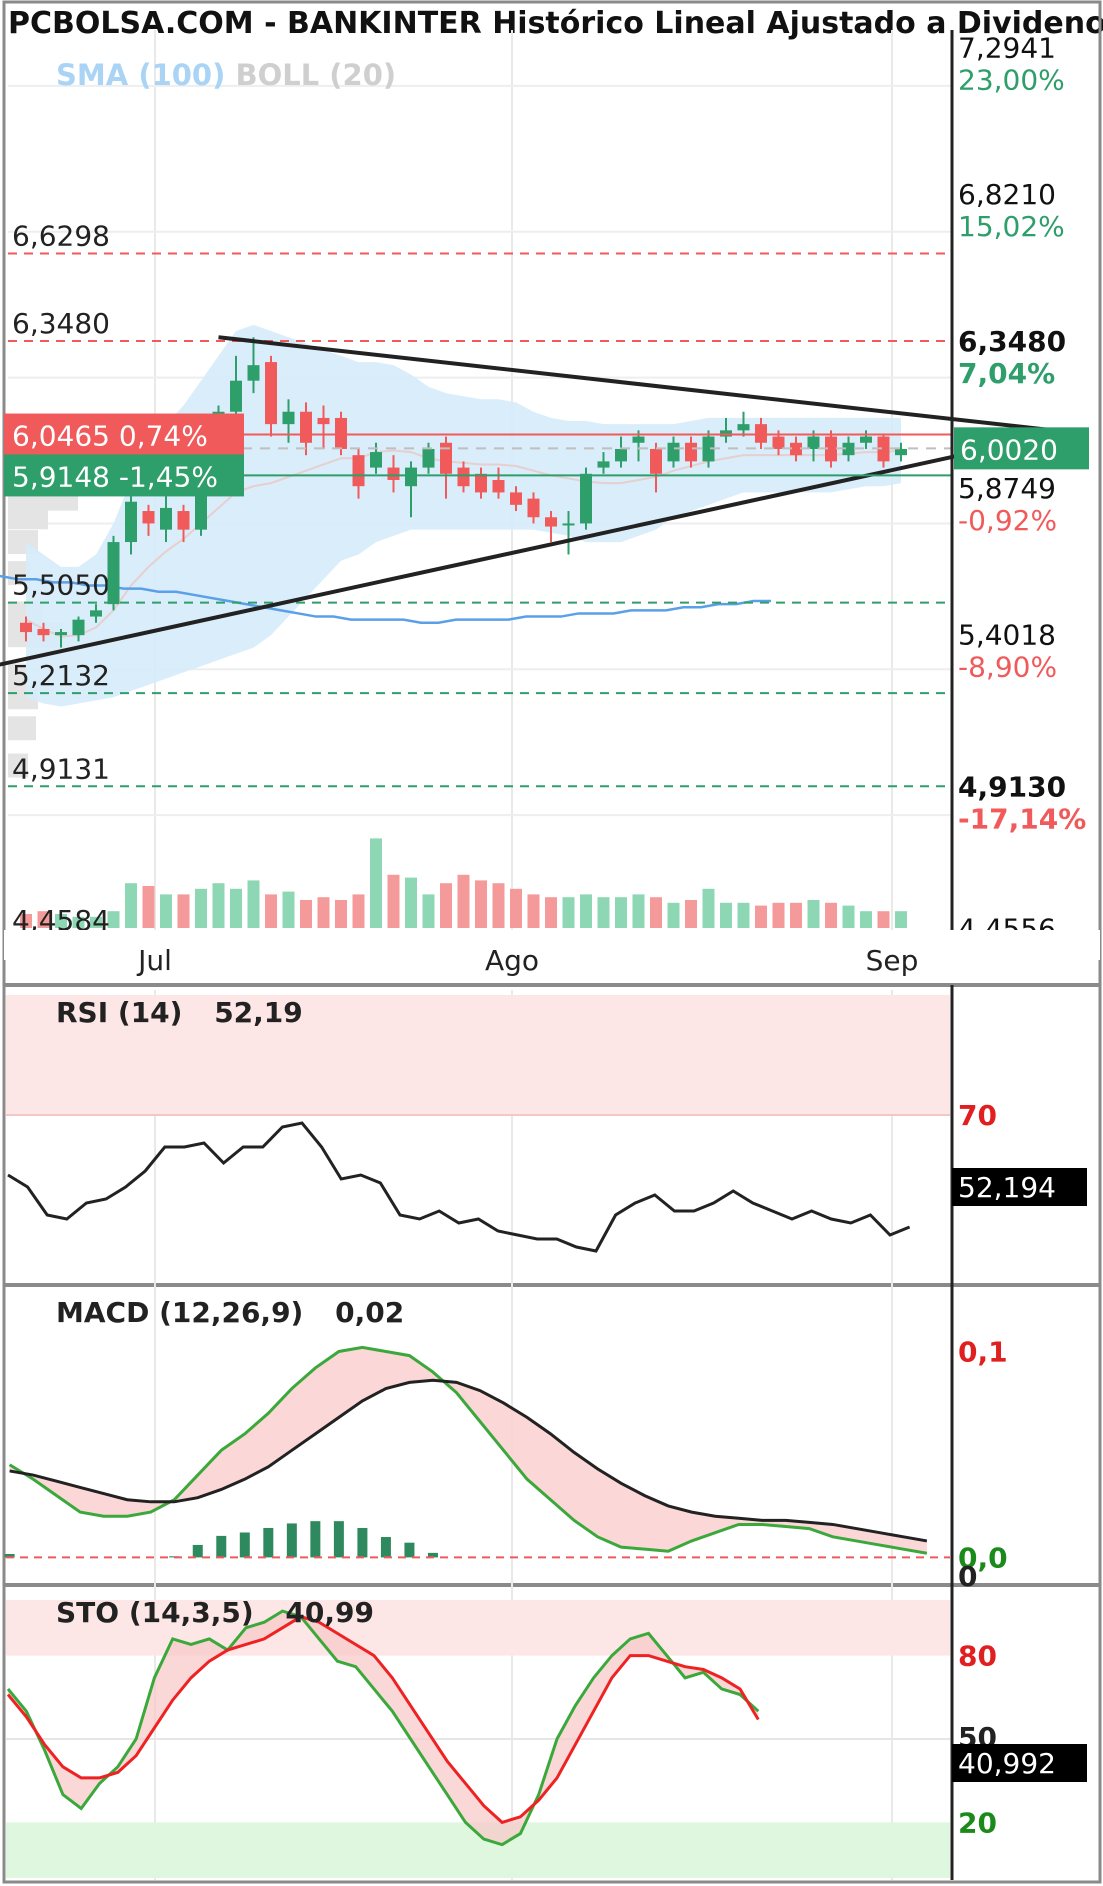 The height and width of the screenshot is (1886, 1103). What do you see at coordinates (180, 1312) in the screenshot?
I see `macd-name: MACD (12,26,9)` at bounding box center [180, 1312].